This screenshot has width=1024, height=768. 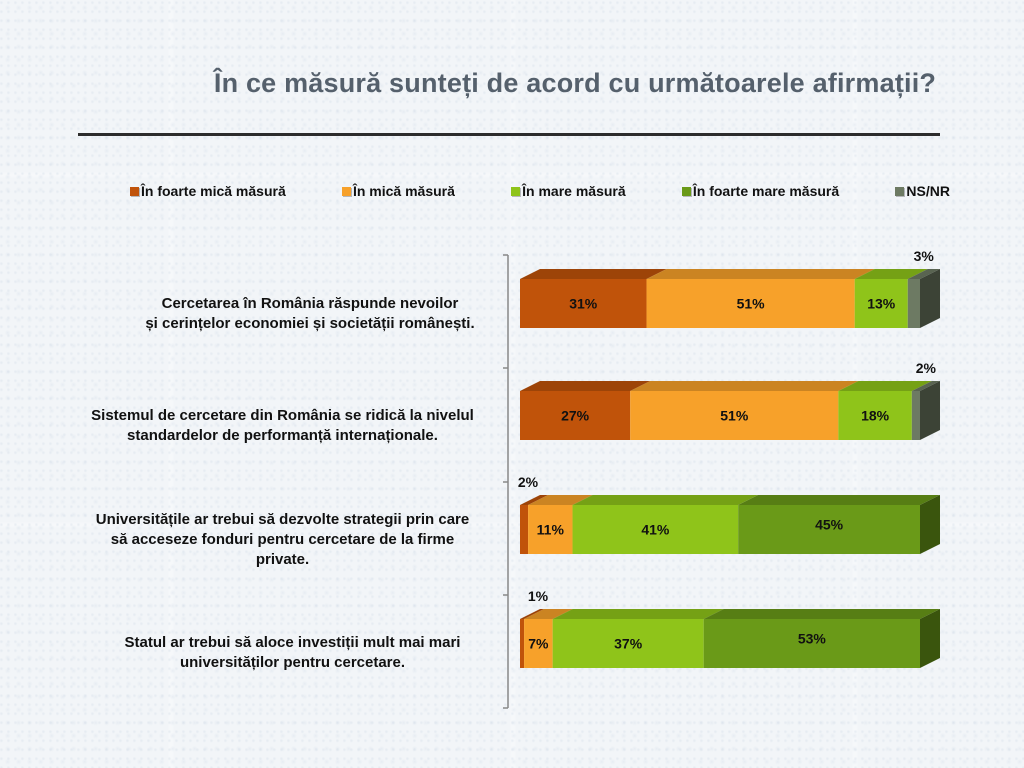 I want to click on data-label: 7%, so click(x=538, y=644).